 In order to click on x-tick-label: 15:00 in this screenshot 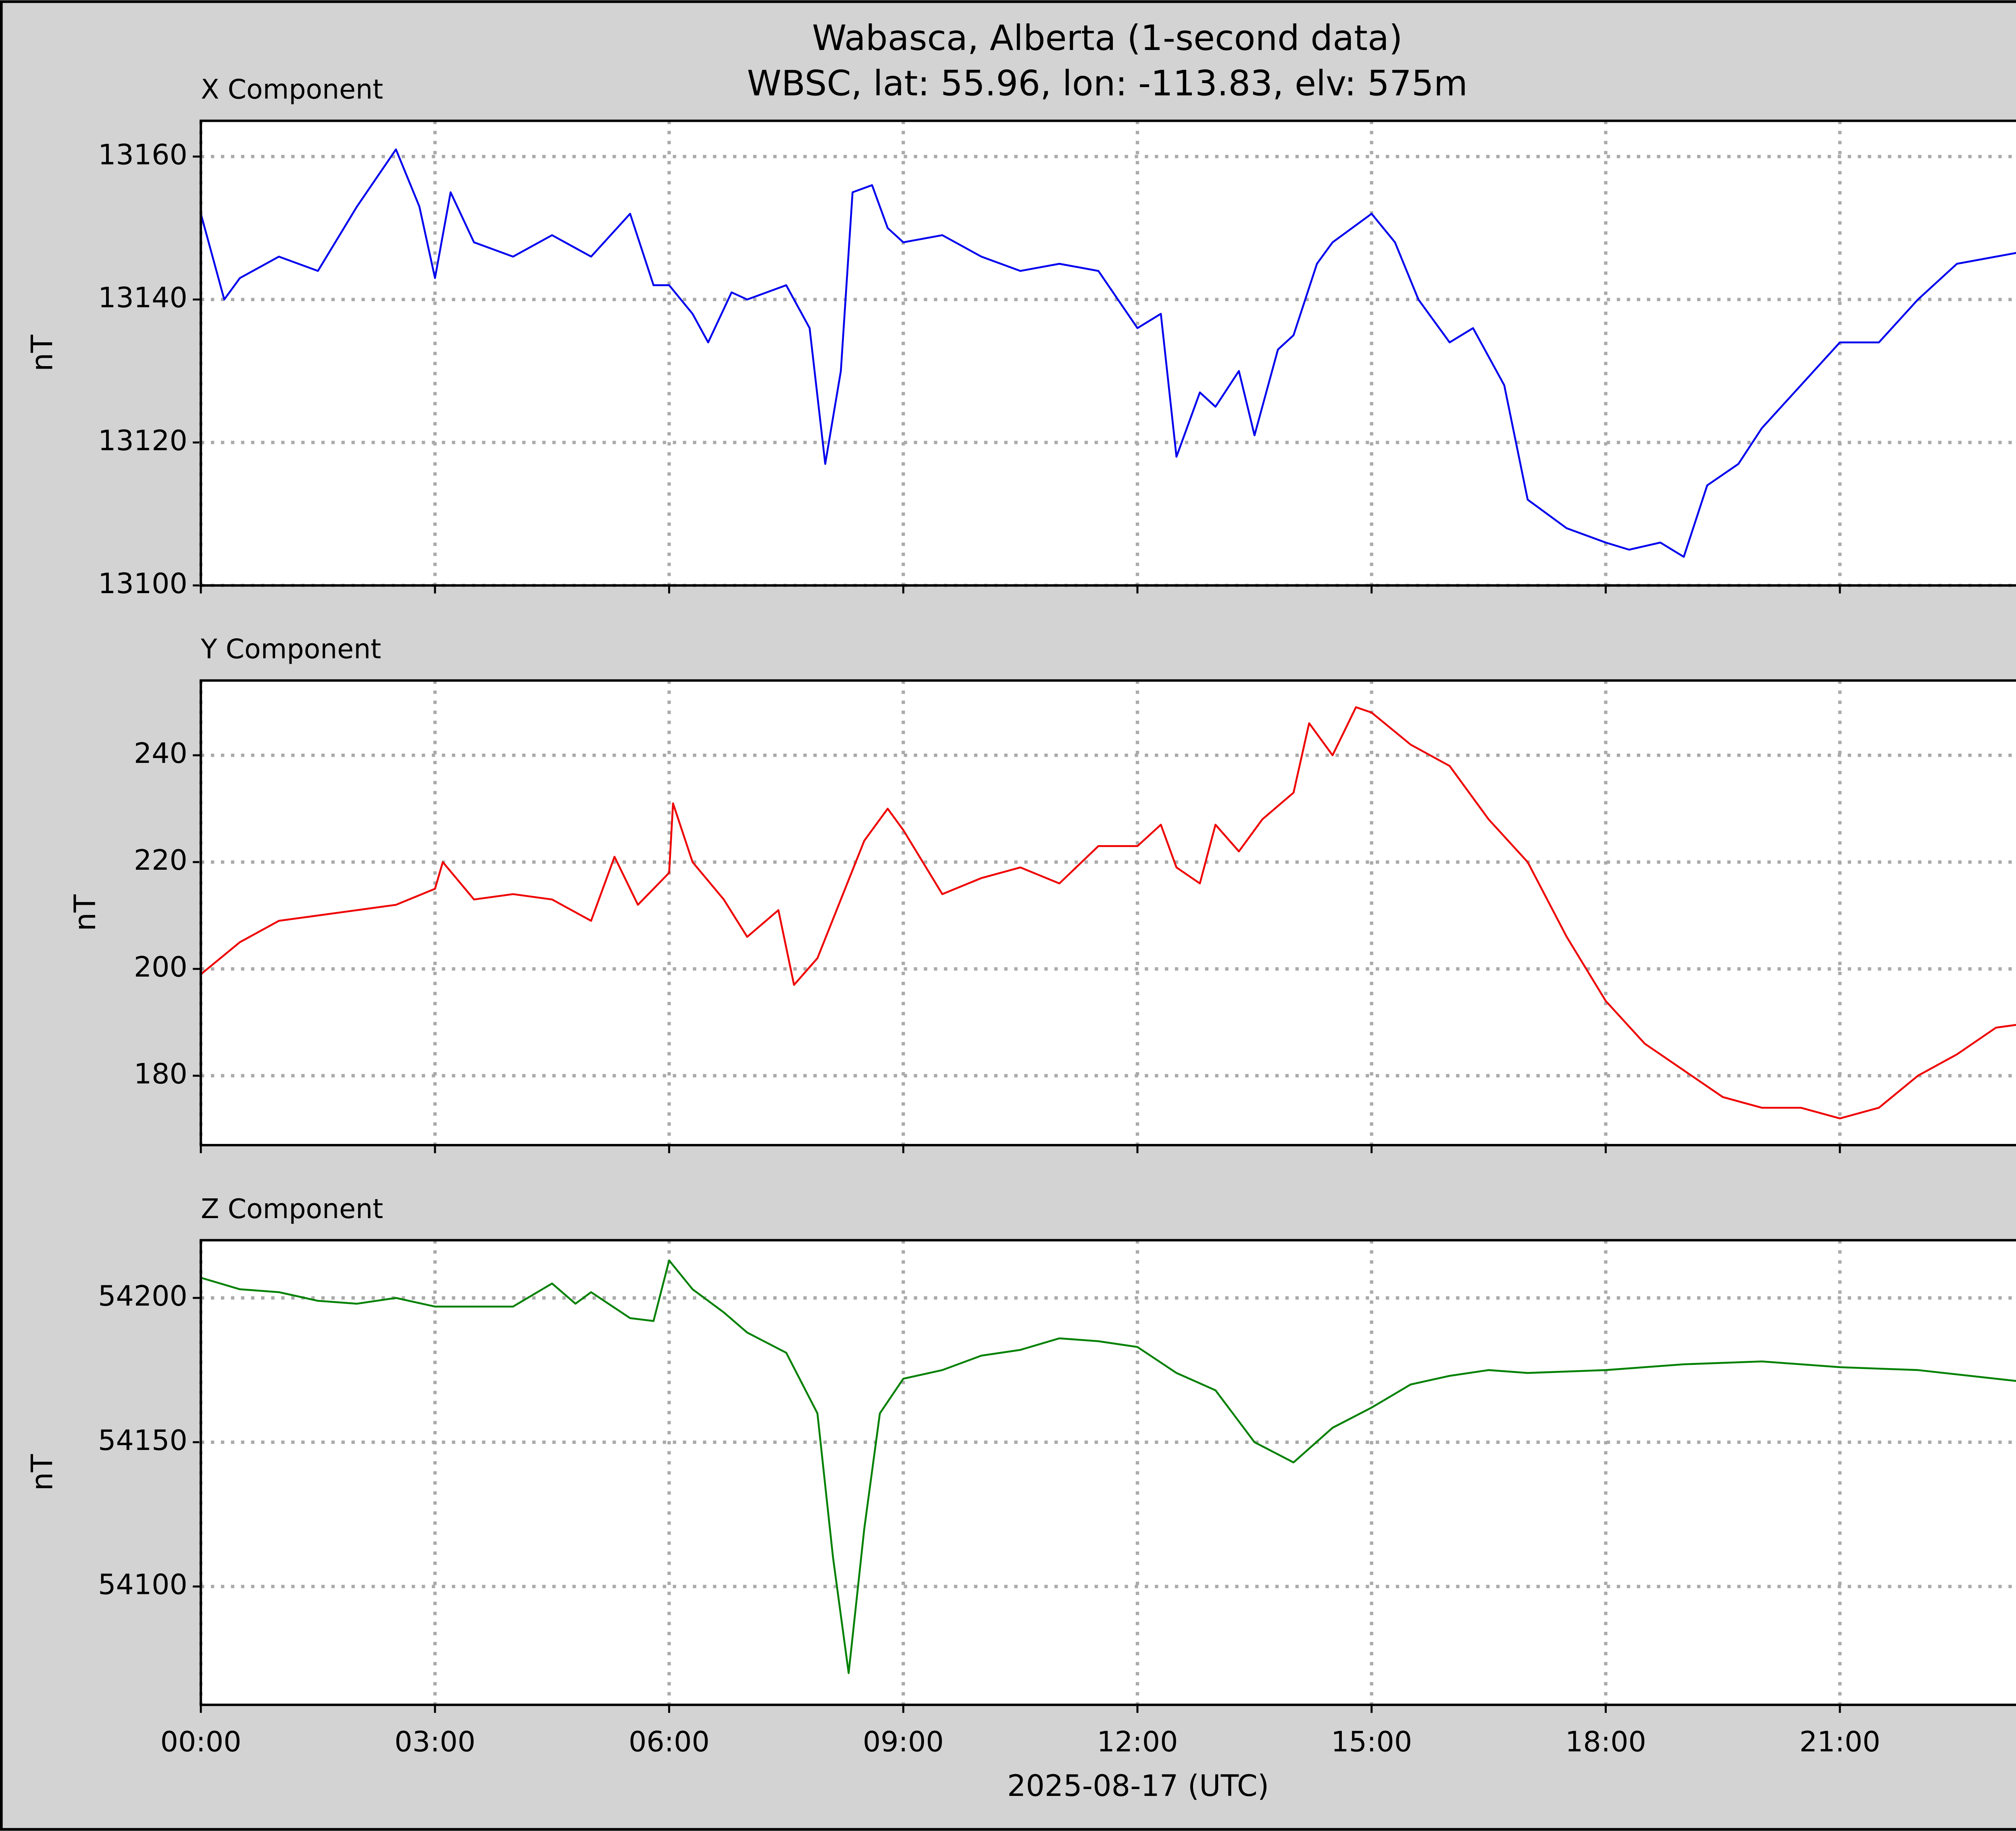, I will do `click(1371, 1741)`.